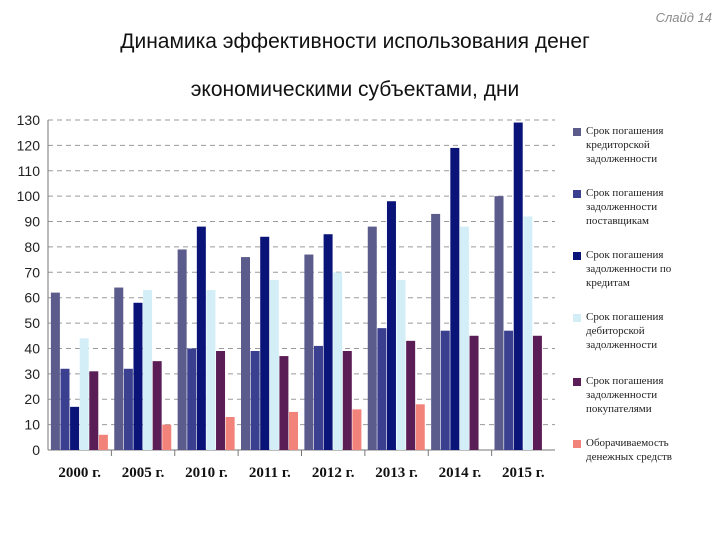 The height and width of the screenshot is (540, 720). I want to click on x-tick-label: 2011 г., so click(270, 473).